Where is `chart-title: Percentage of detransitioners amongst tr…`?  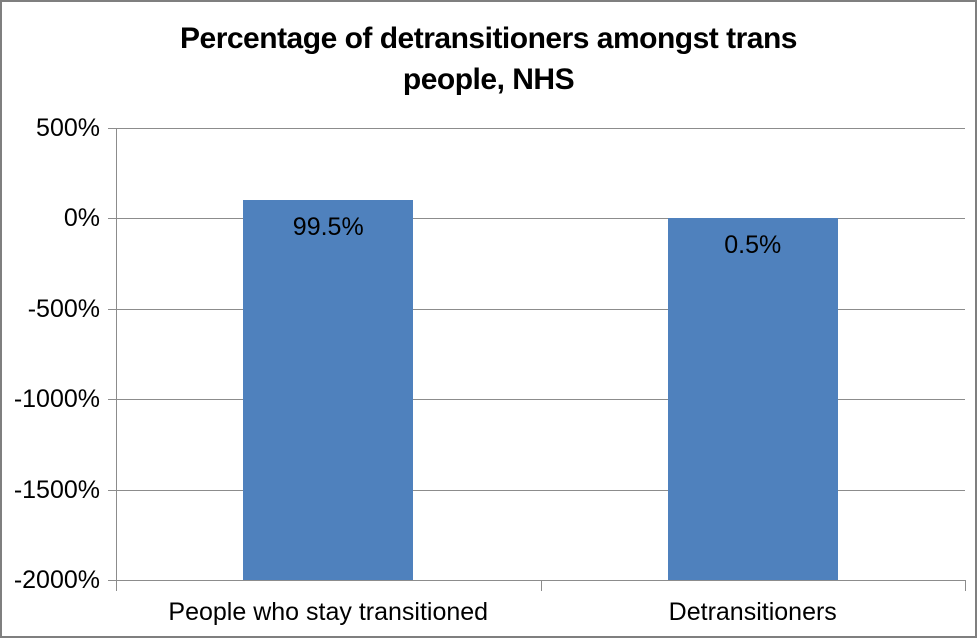
chart-title: Percentage of detransitioners amongst tr… is located at coordinates (488, 59).